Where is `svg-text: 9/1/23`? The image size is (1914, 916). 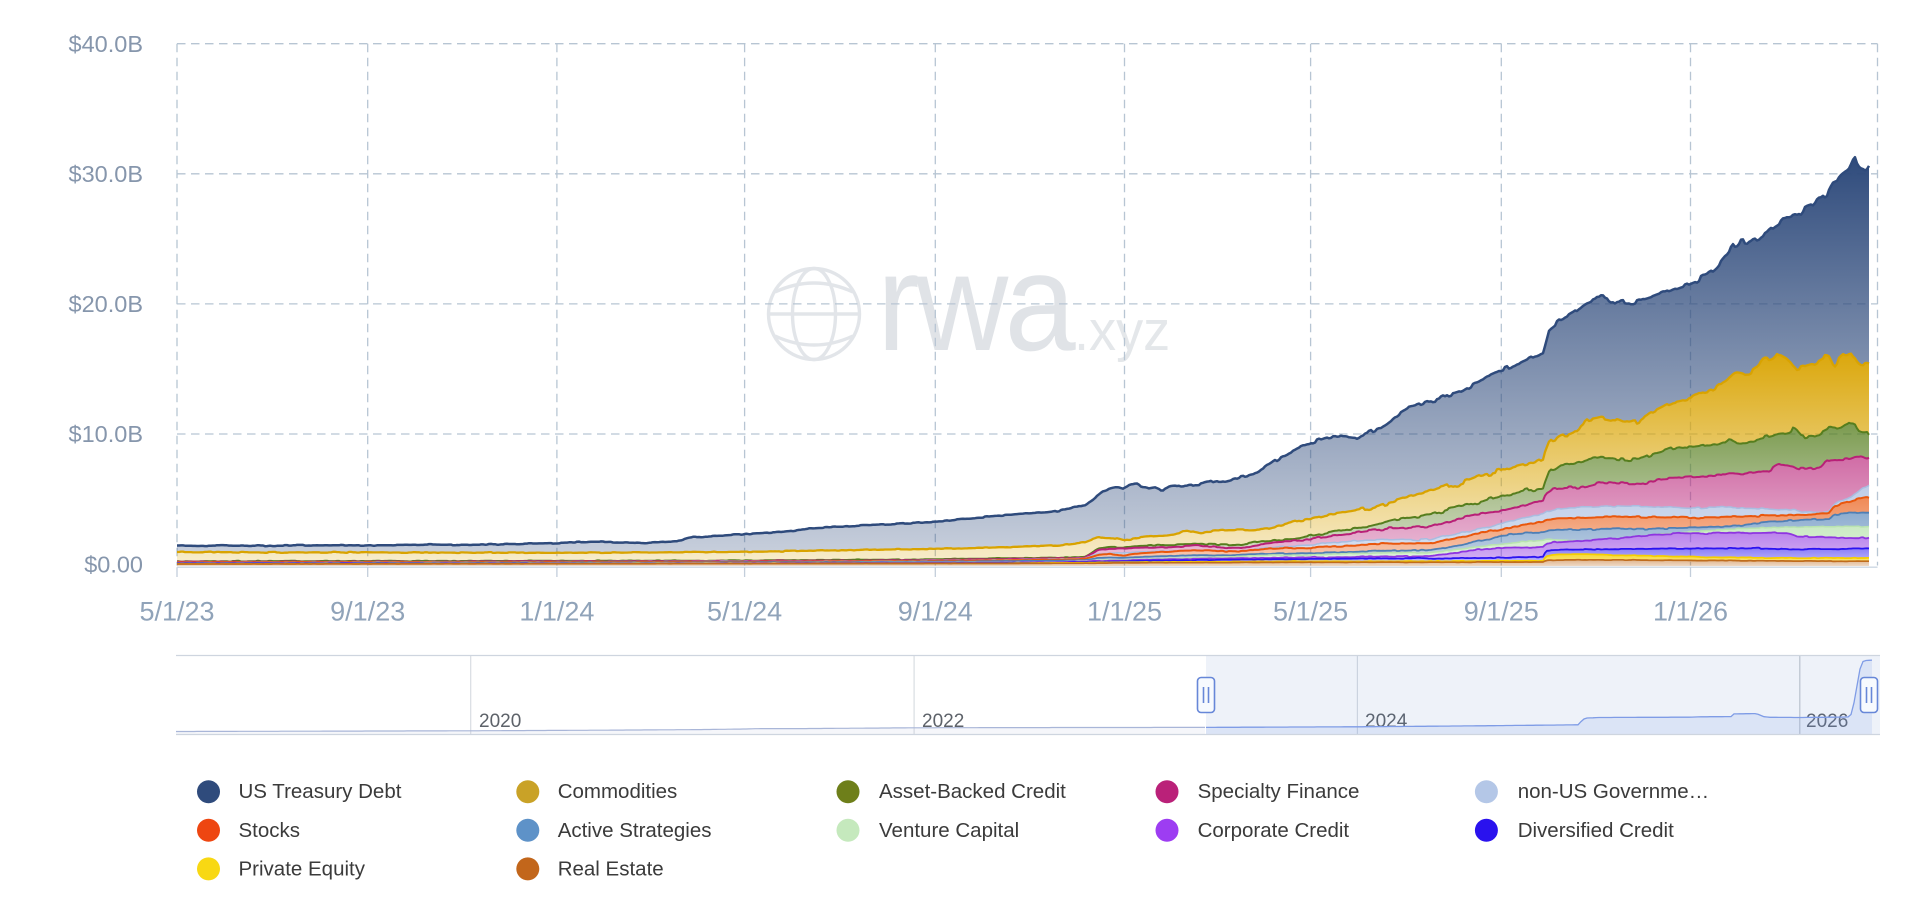
svg-text: 9/1/23 is located at coordinates (367, 612).